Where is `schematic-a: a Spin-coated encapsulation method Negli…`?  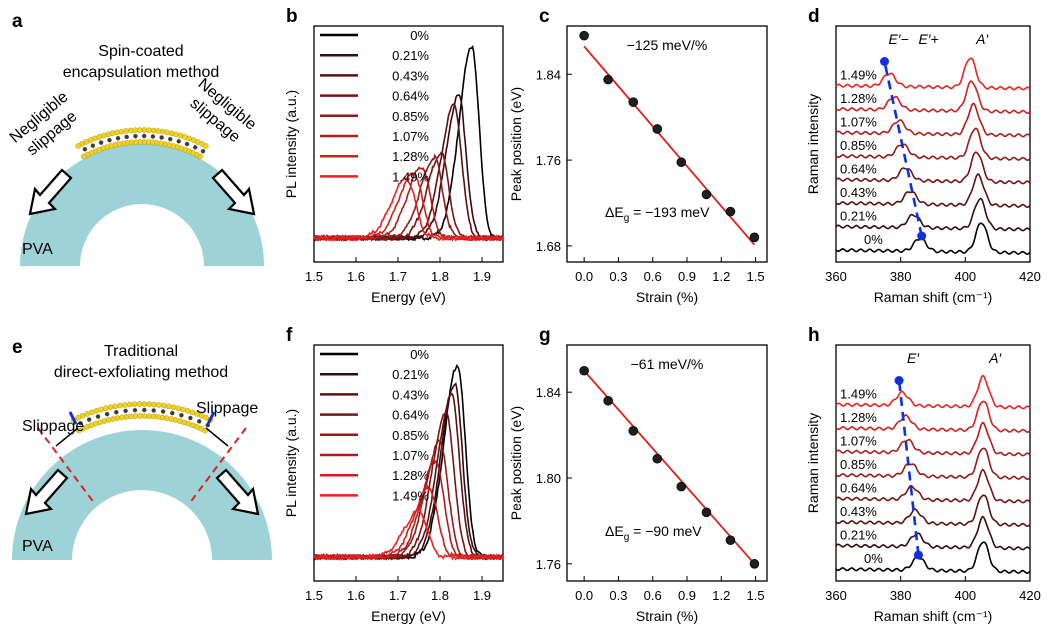 schematic-a: a Spin-coated encapsulation method Negli… is located at coordinates (135, 138).